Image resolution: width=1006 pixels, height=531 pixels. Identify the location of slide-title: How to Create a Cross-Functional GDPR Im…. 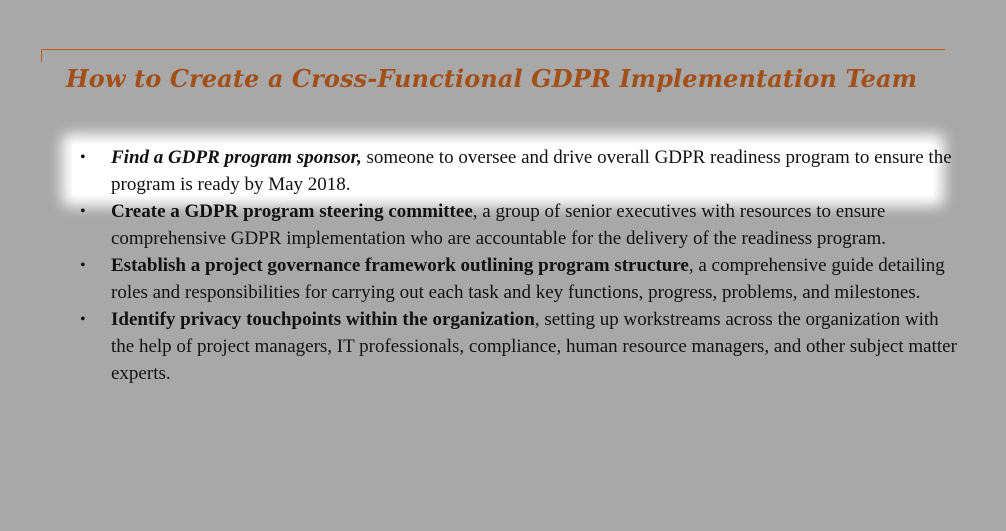
(492, 78).